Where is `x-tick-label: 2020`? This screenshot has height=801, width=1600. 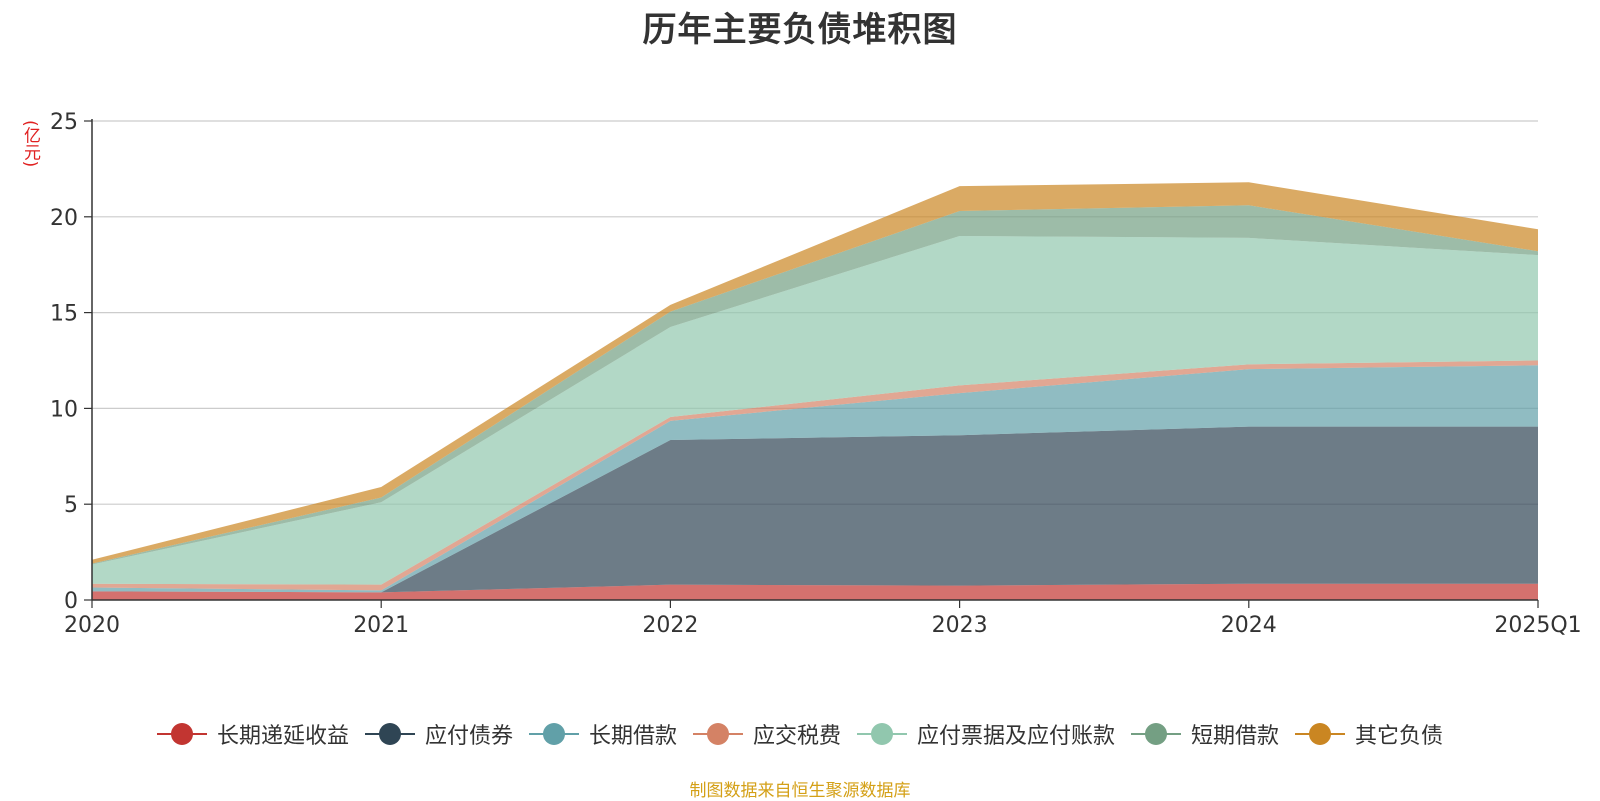 x-tick-label: 2020 is located at coordinates (92, 625).